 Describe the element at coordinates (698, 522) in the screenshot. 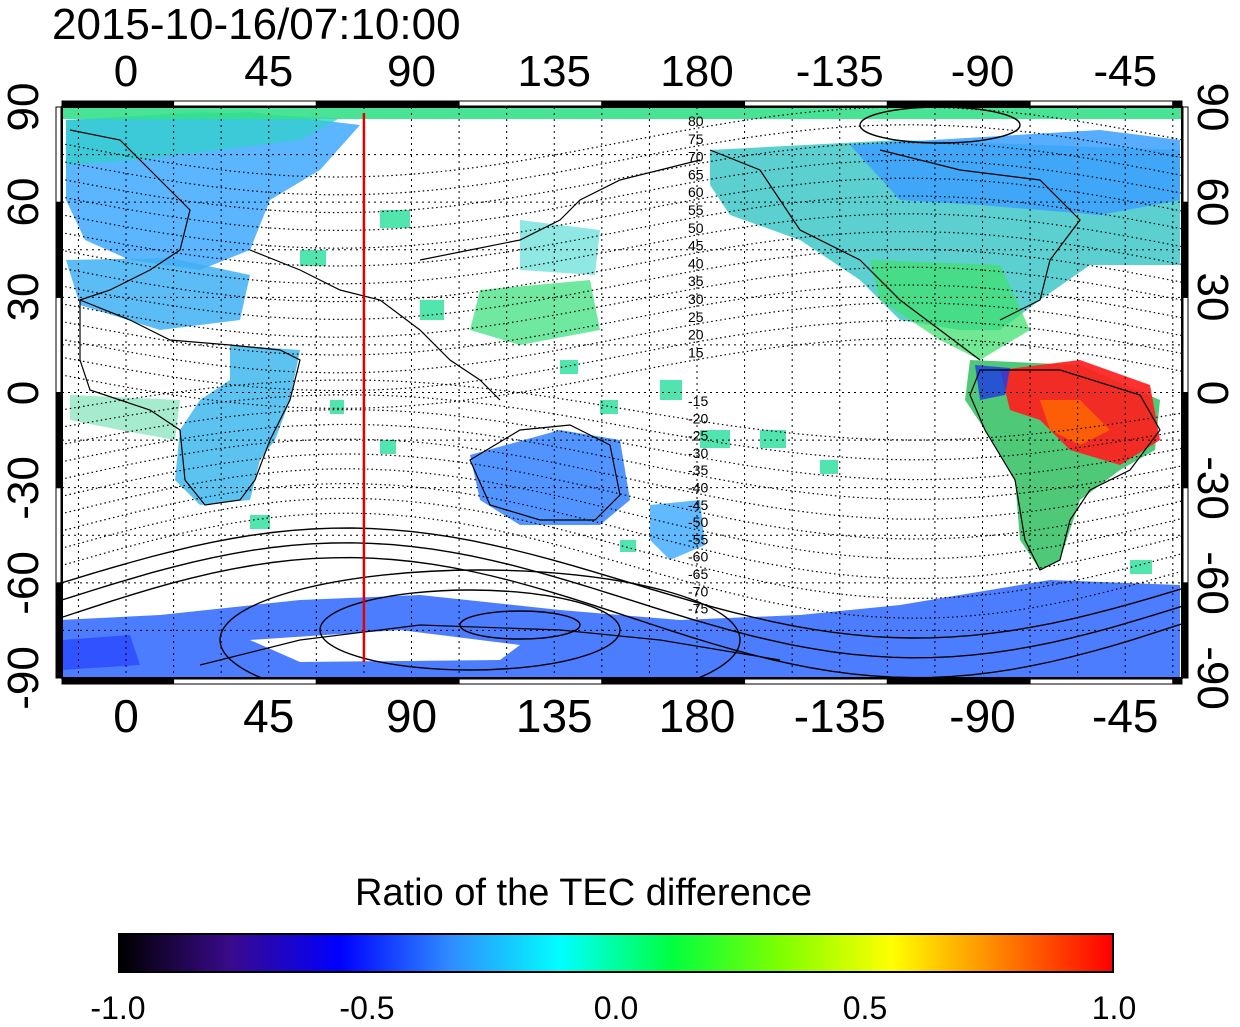

I see `contour-label: -50` at that location.